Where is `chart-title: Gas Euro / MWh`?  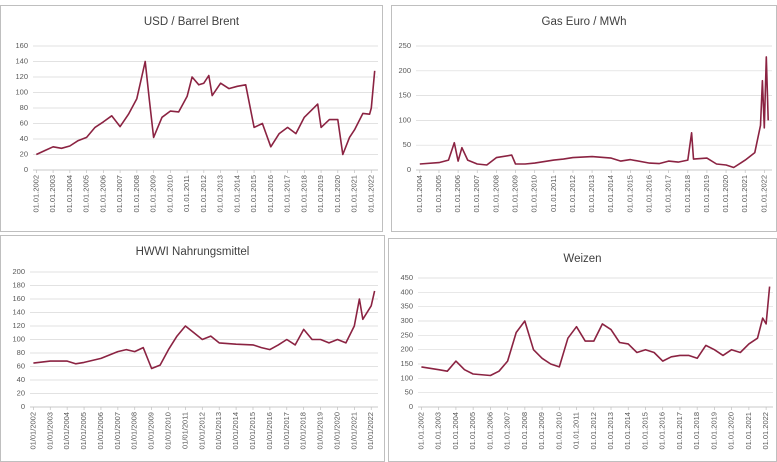 chart-title: Gas Euro / MWh is located at coordinates (584, 22).